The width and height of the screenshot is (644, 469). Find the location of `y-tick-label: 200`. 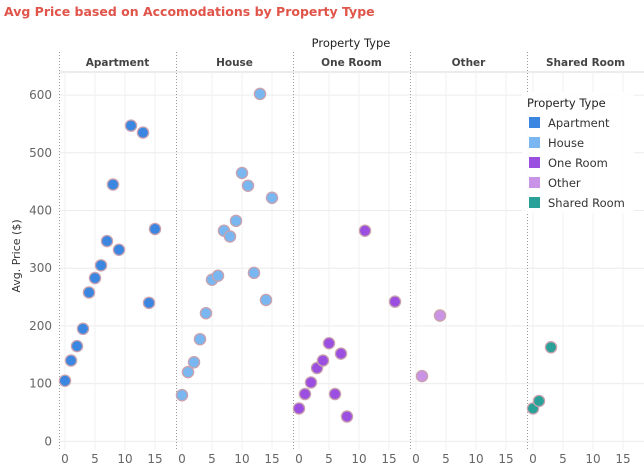

y-tick-label: 200 is located at coordinates (40, 326).